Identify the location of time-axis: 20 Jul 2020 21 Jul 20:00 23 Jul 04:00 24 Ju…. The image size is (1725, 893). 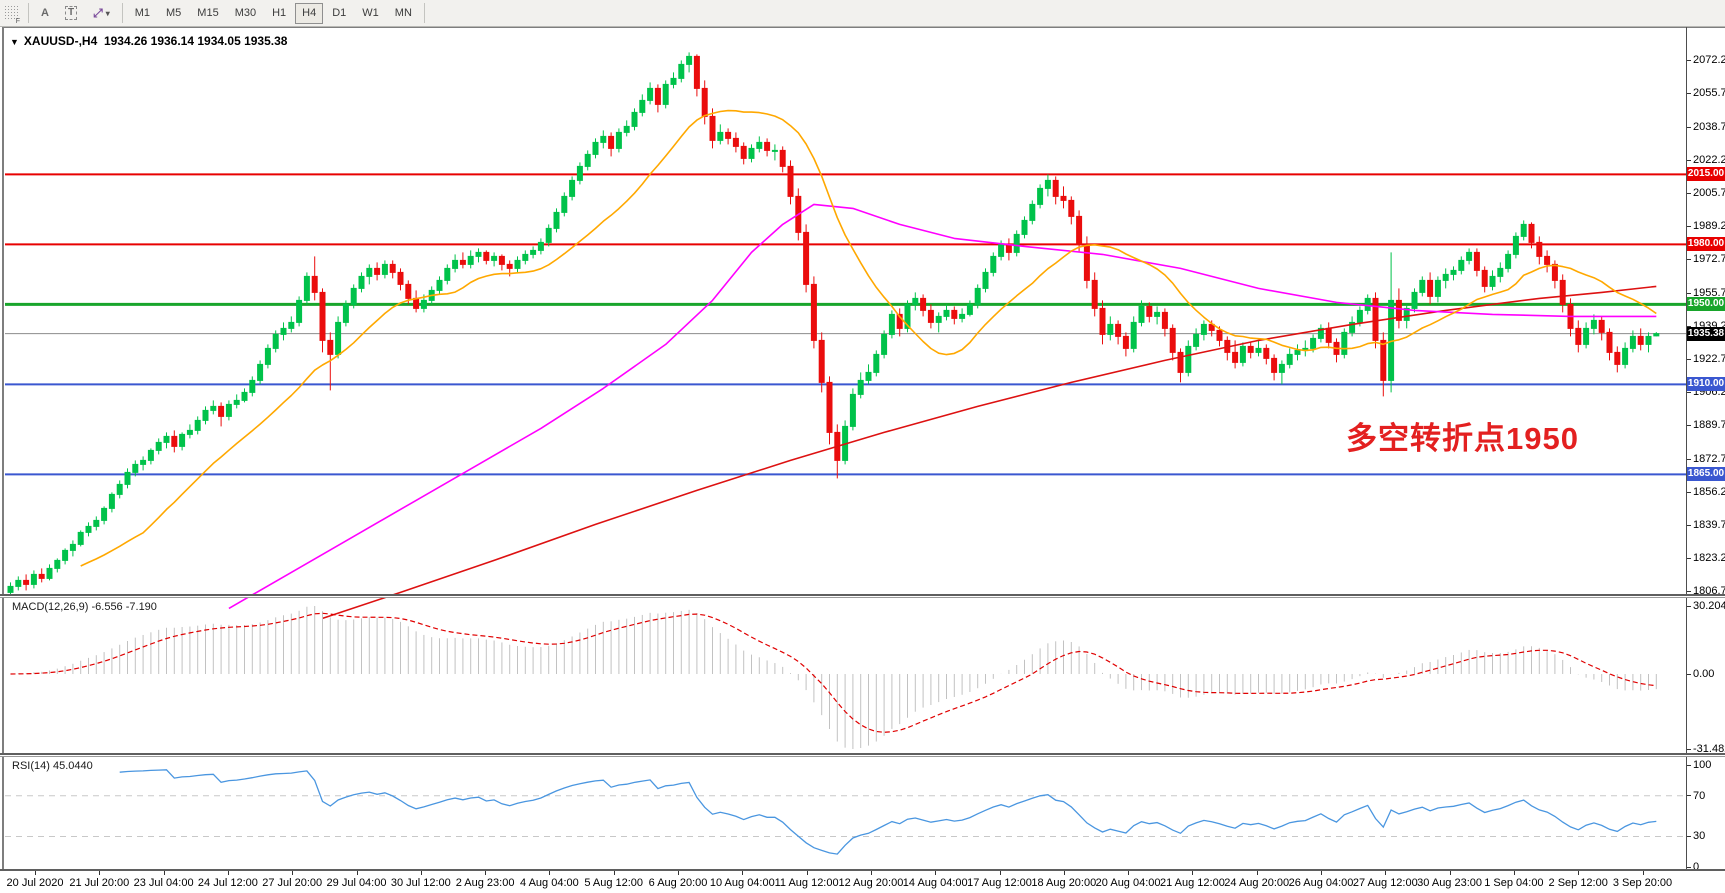
(862, 881).